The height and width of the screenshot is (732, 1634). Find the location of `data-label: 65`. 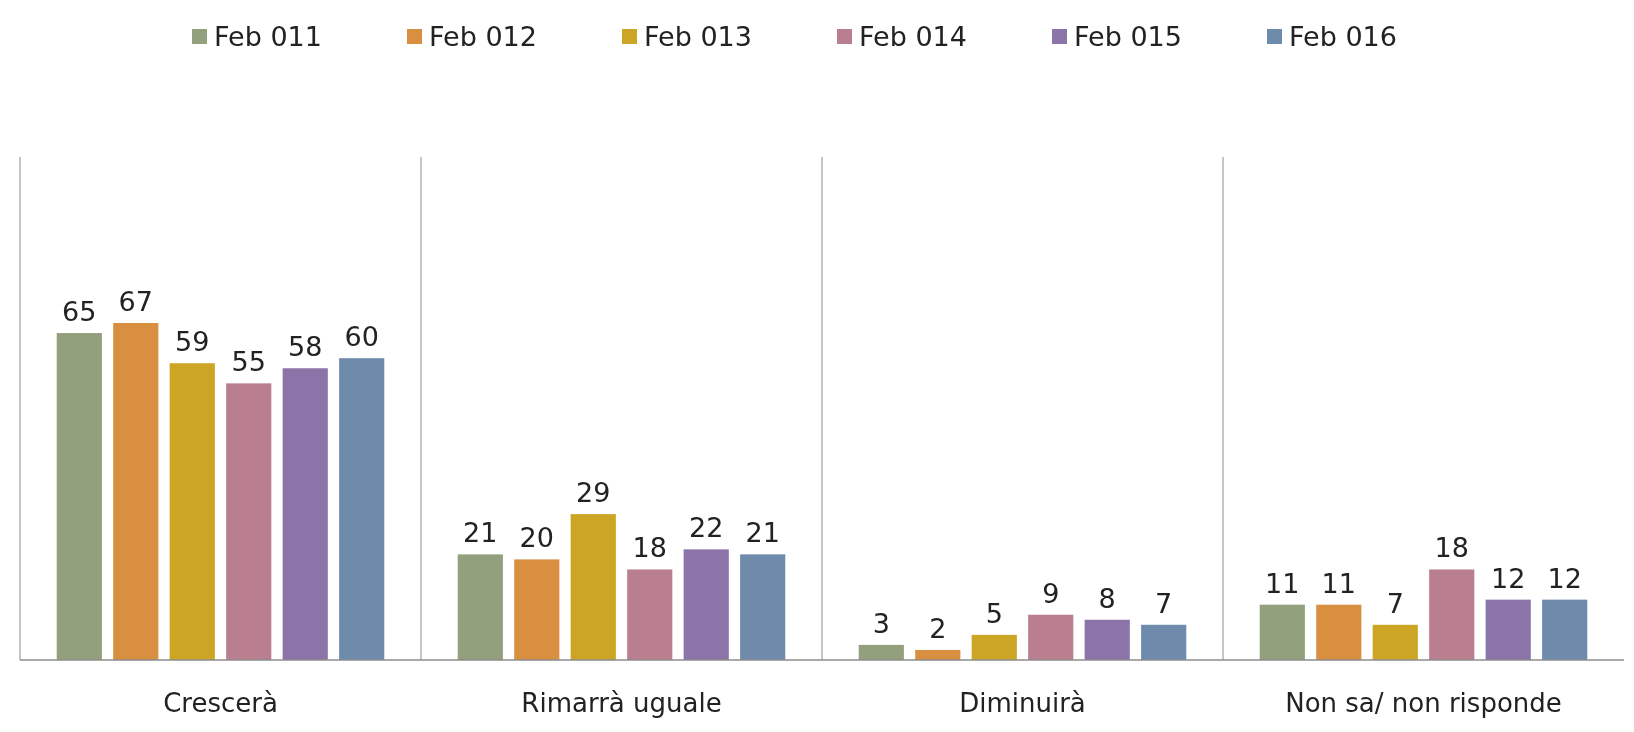

data-label: 65 is located at coordinates (79, 312).